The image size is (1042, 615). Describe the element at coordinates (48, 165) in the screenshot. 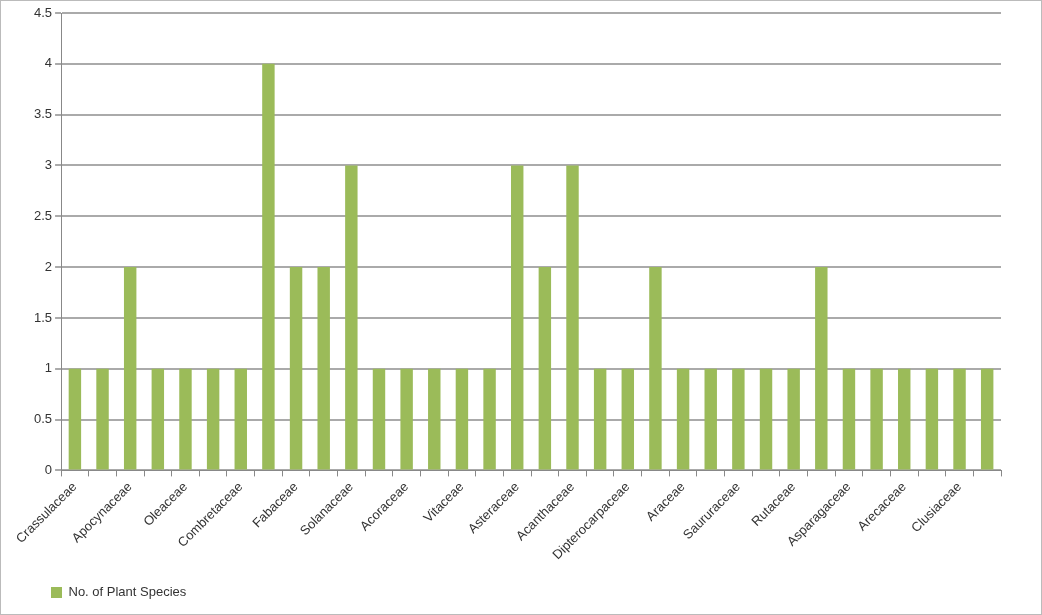

I see `y-tick-label: 3` at that location.